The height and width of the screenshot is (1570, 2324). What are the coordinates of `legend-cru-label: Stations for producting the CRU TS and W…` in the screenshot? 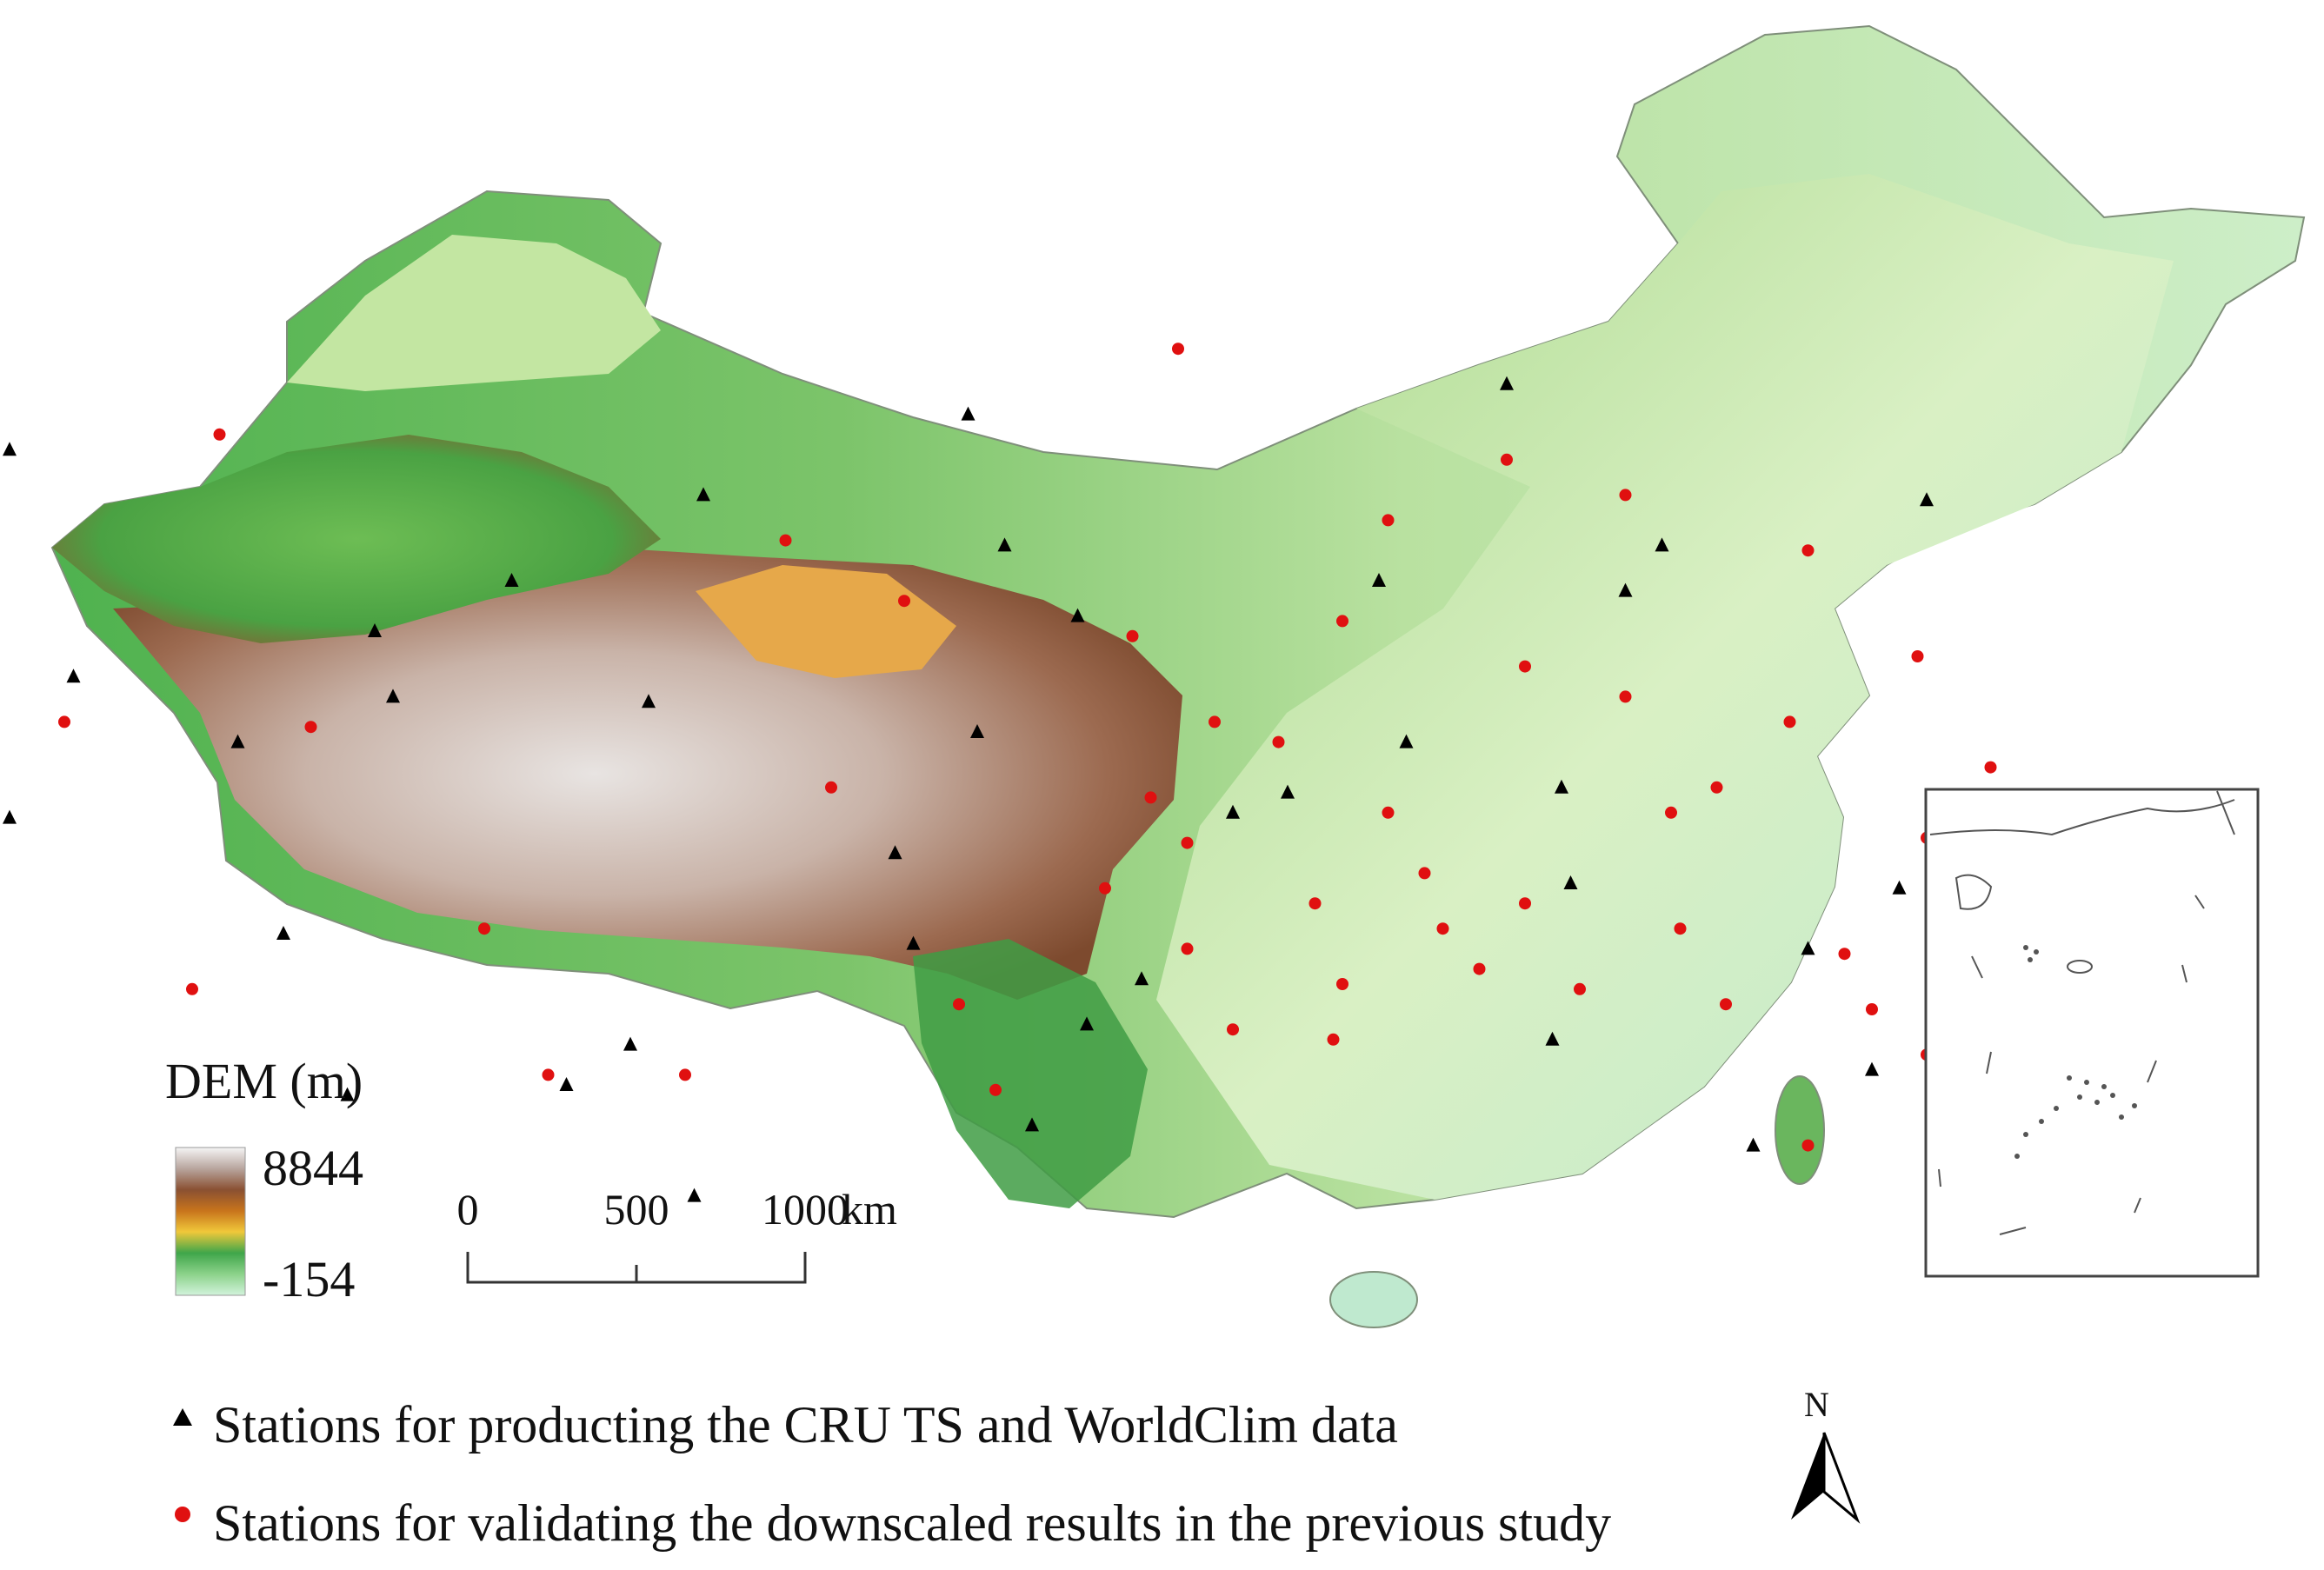 It's located at (805, 1425).